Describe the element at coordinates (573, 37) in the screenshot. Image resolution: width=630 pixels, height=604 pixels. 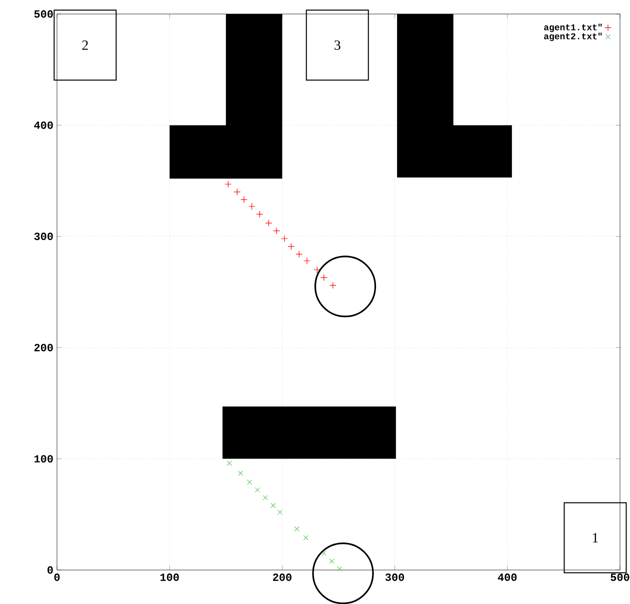
I see `legend-label: agent2.txt"` at that location.